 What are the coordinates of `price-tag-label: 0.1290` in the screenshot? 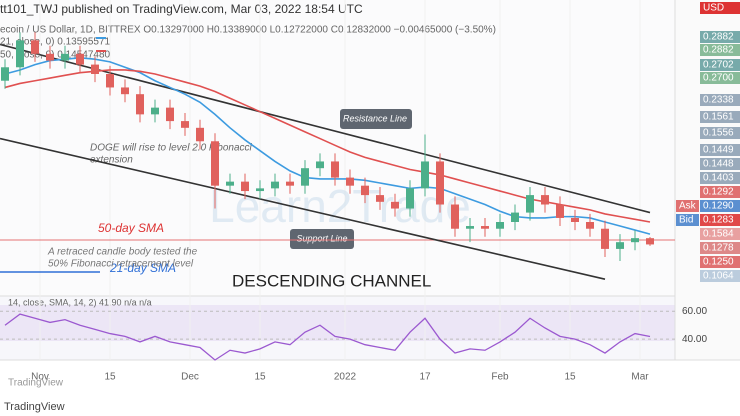 It's located at (718, 206).